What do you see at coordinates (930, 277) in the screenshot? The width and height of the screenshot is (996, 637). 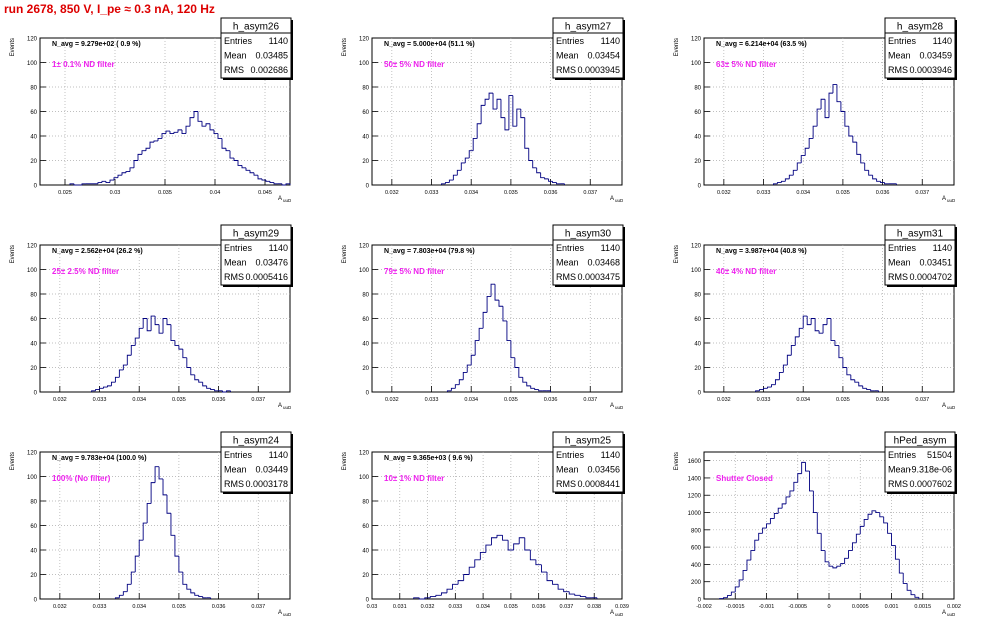 I see `stats-value: 0.0004702` at bounding box center [930, 277].